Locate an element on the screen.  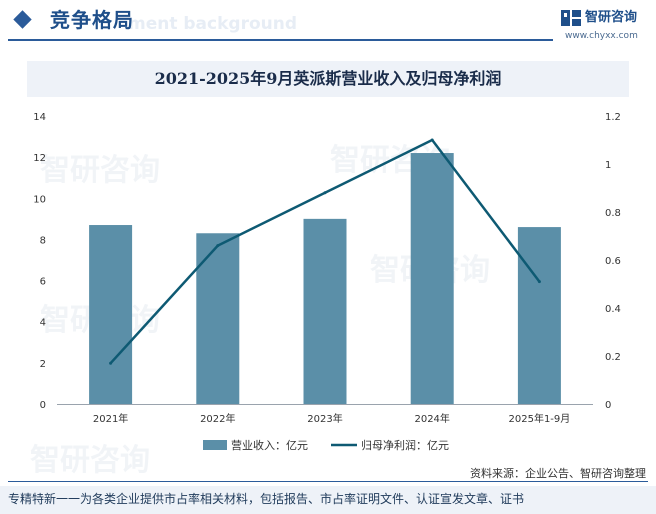
y-right-tick-label: 0.6 is located at coordinates (613, 261).